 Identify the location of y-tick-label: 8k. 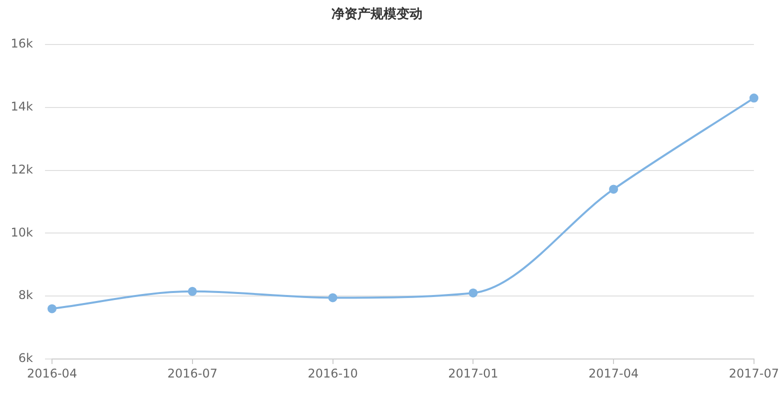
(26, 295).